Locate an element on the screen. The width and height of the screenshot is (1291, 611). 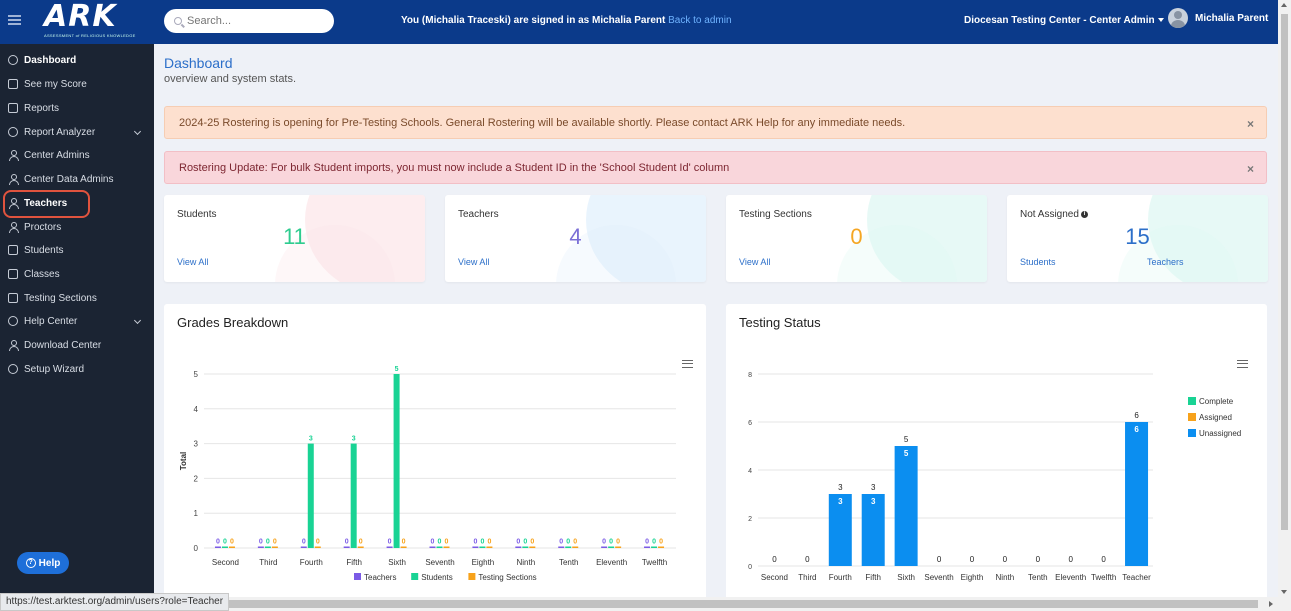
download-icon is located at coordinates (13, 345).